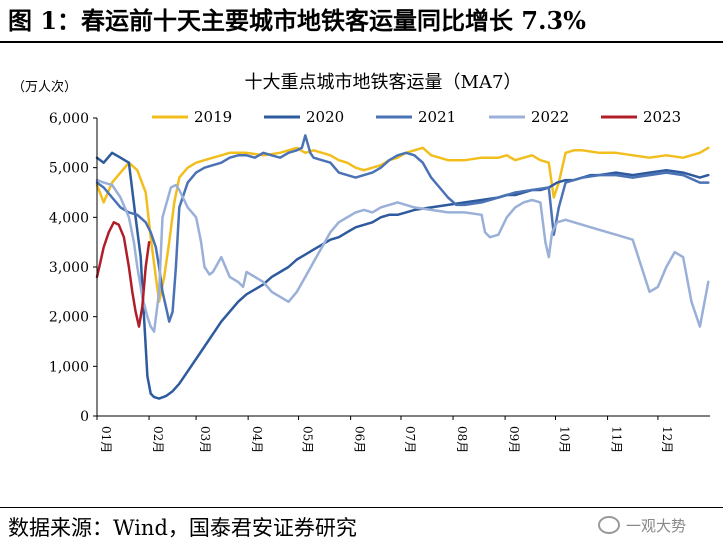 Image resolution: width=723 pixels, height=547 pixels. What do you see at coordinates (617, 439) in the screenshot?
I see `x-tick-label: 11月` at bounding box center [617, 439].